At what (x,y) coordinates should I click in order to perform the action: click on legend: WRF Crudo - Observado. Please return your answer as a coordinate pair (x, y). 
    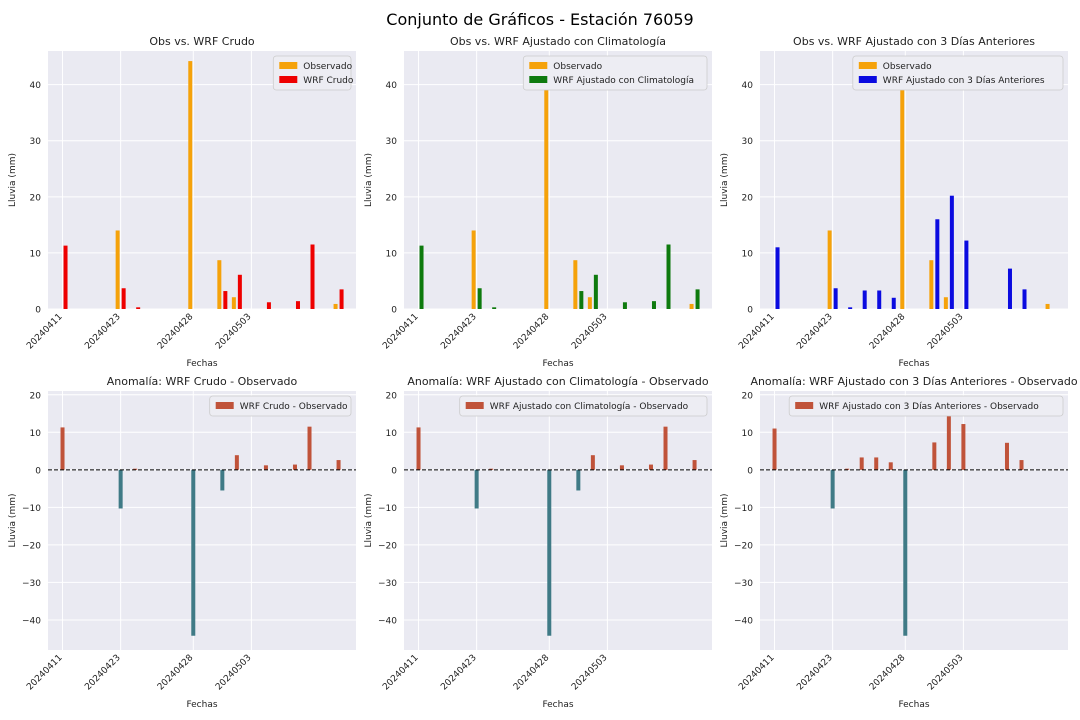
    Looking at the image, I should click on (280, 406).